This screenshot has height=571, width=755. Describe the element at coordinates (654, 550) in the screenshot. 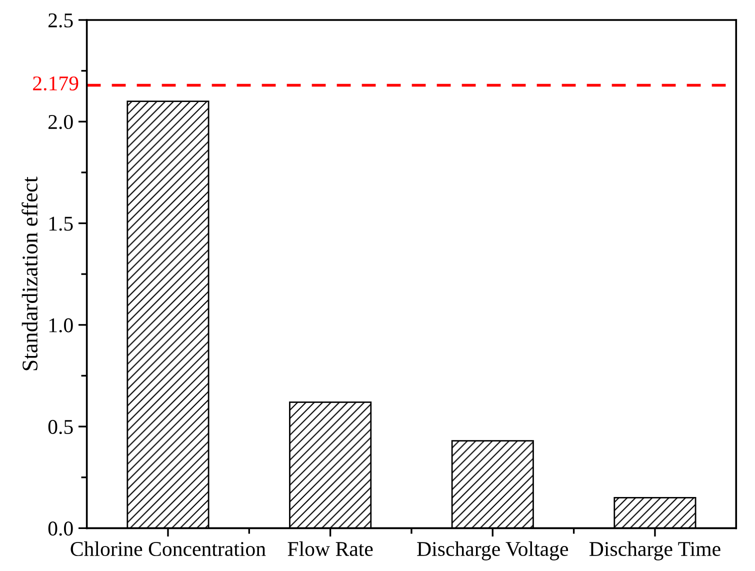

I see `x-tick-label: Discharge Time` at that location.